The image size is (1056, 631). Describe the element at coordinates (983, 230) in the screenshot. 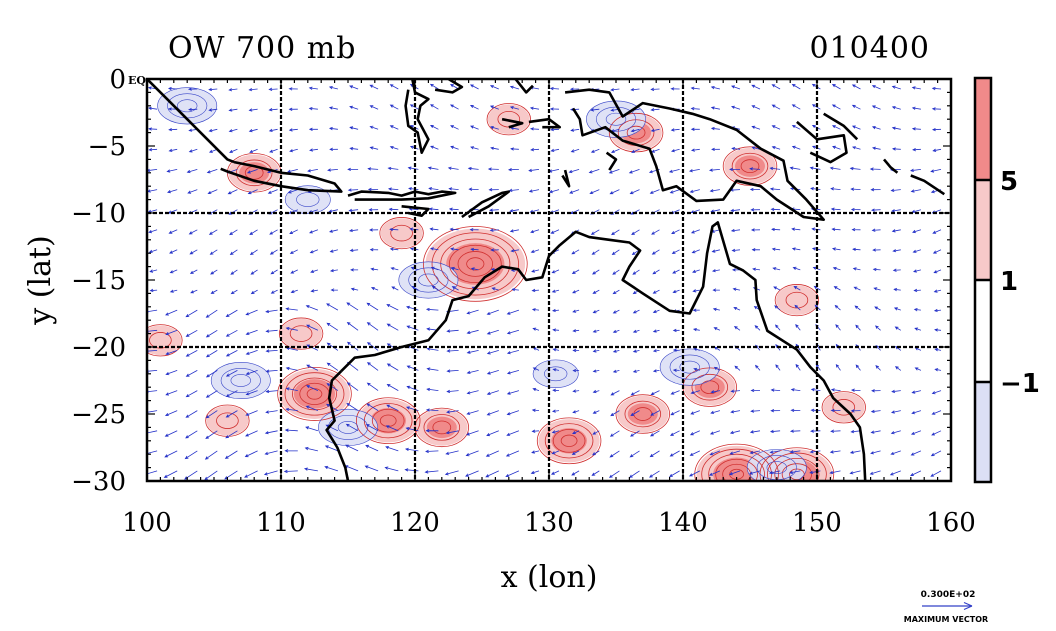

I see `colorbar-segment` at that location.